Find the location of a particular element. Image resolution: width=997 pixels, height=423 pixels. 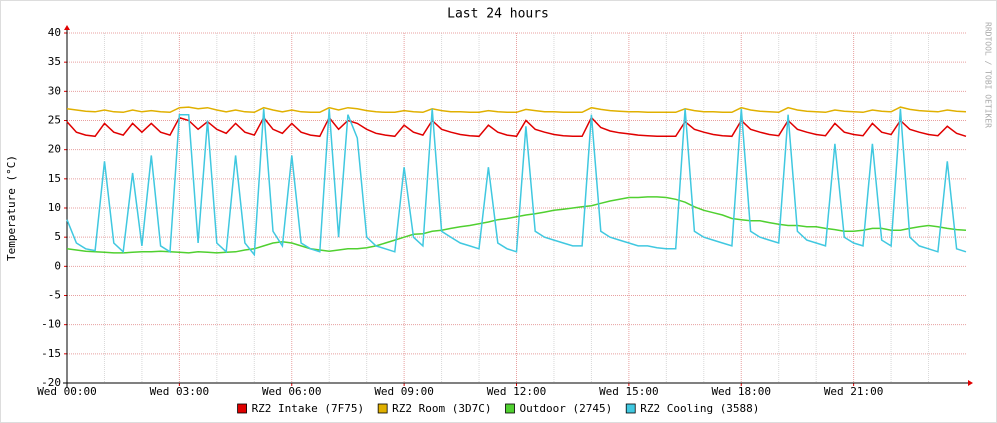

y-tick-label: 20 is located at coordinates (54, 149).